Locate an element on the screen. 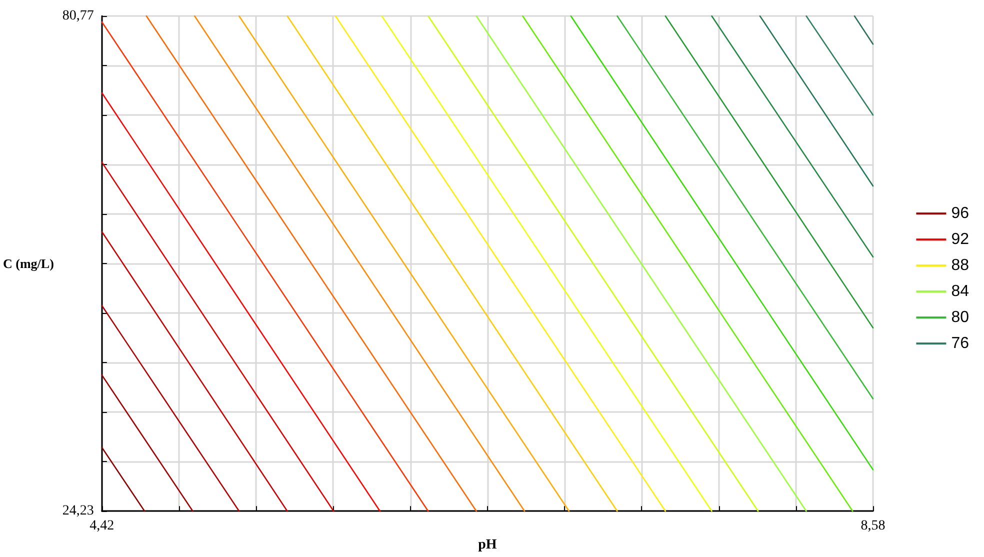 Image resolution: width=984 pixels, height=557 pixels. legend-label: 96 is located at coordinates (960, 213).